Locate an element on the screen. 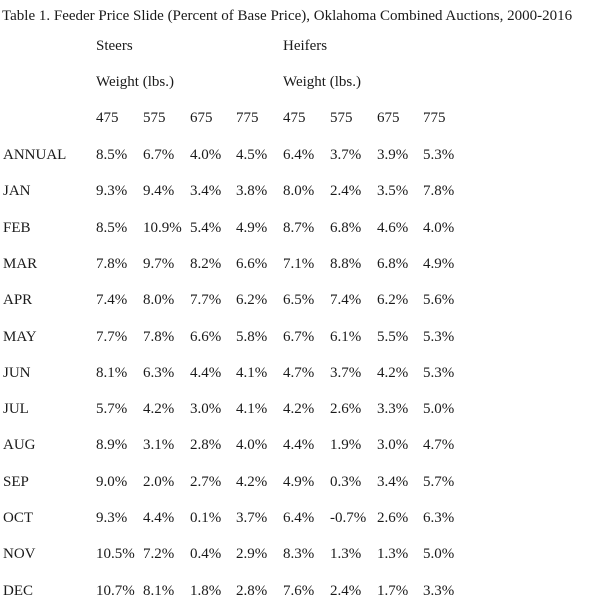 This screenshot has height=600, width=615. table-cell: 7.1% is located at coordinates (299, 264).